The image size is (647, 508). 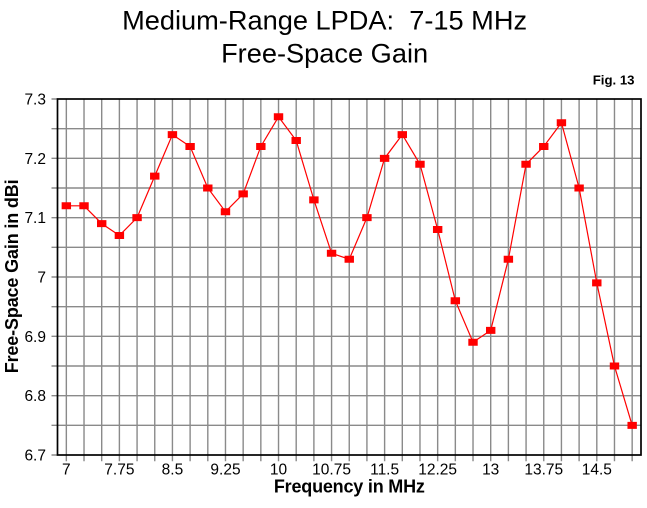 What do you see at coordinates (119, 470) in the screenshot?
I see `svg-text: 7.75` at bounding box center [119, 470].